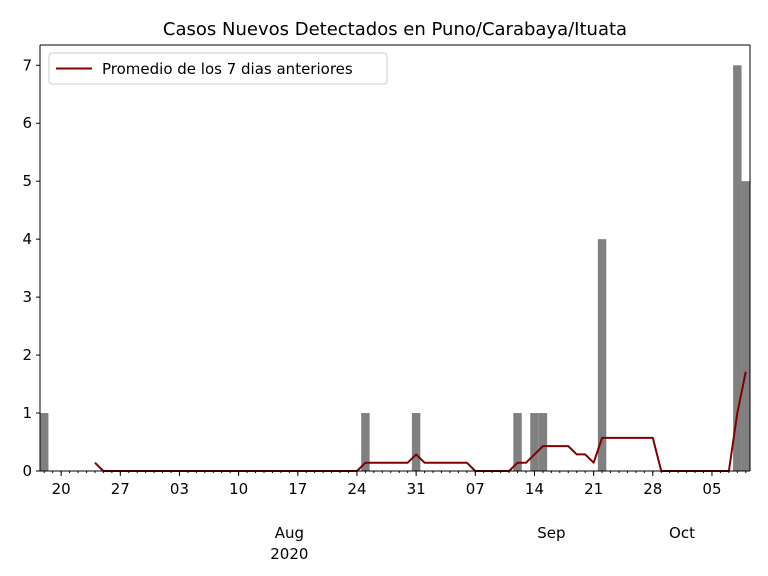  What do you see at coordinates (416, 489) in the screenshot?
I see `x-tick-label: 31` at bounding box center [416, 489].